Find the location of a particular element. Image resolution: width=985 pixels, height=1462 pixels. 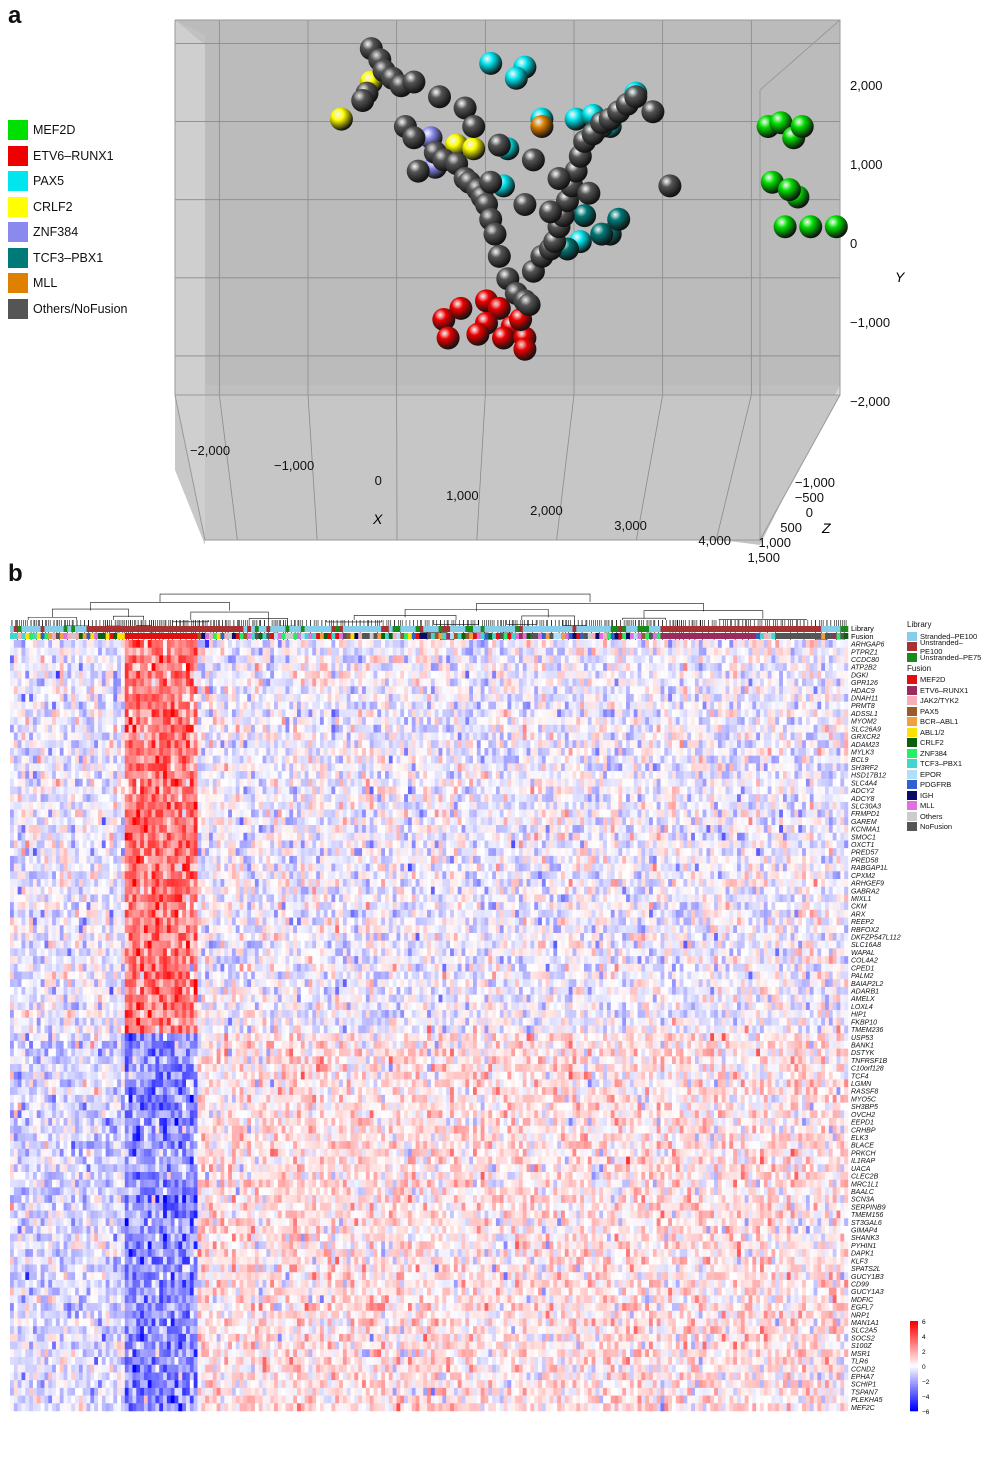

legend-item: TCF3–PBX1 is located at coordinates (67, 258).